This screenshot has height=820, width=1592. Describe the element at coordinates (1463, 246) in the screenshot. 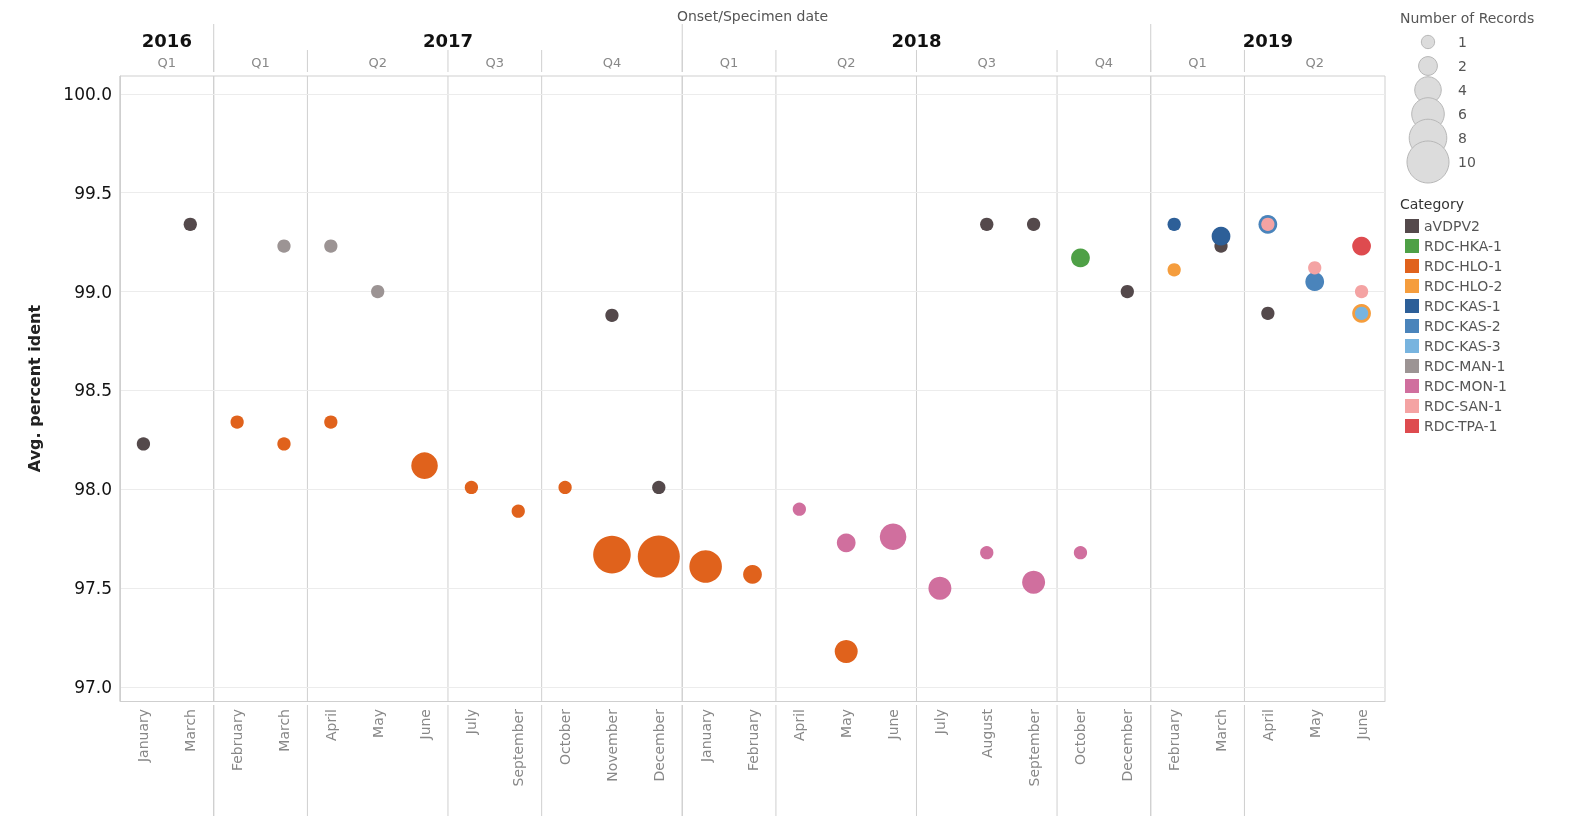

I see `legend-label: RDC-HKA-1` at that location.